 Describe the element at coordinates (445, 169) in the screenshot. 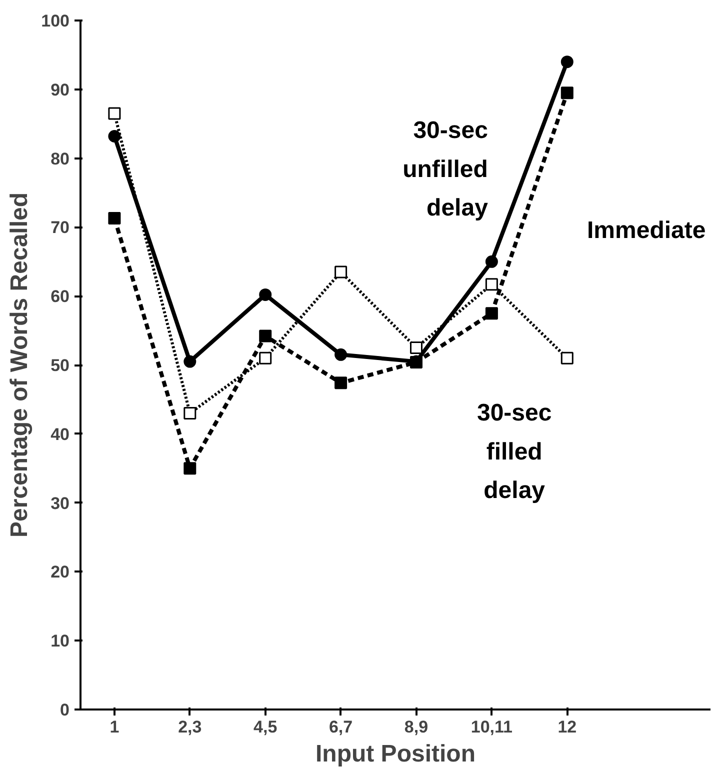

I see `series-label: 30-sec unfilled delay` at that location.